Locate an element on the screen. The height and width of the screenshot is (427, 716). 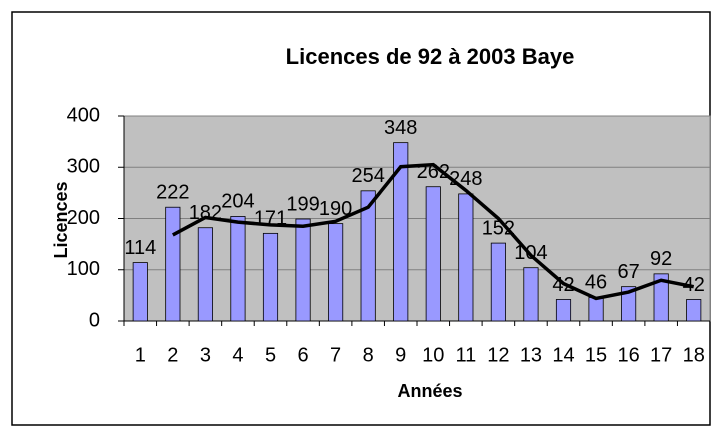
x-tick-label: 2 is located at coordinates (172, 355).